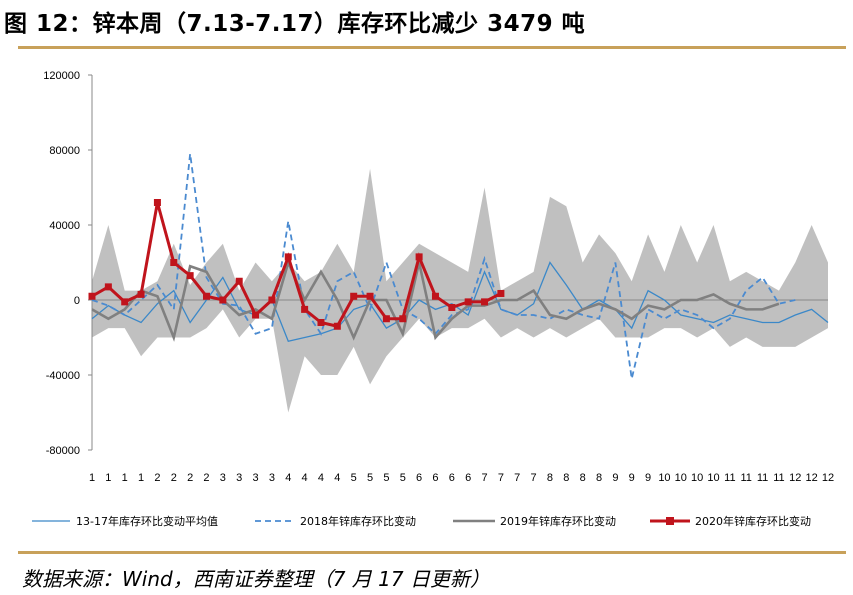  Describe the element at coordinates (147, 521) in the screenshot. I see `legend-label-0: 13-17年库存环比变动平均值` at that location.